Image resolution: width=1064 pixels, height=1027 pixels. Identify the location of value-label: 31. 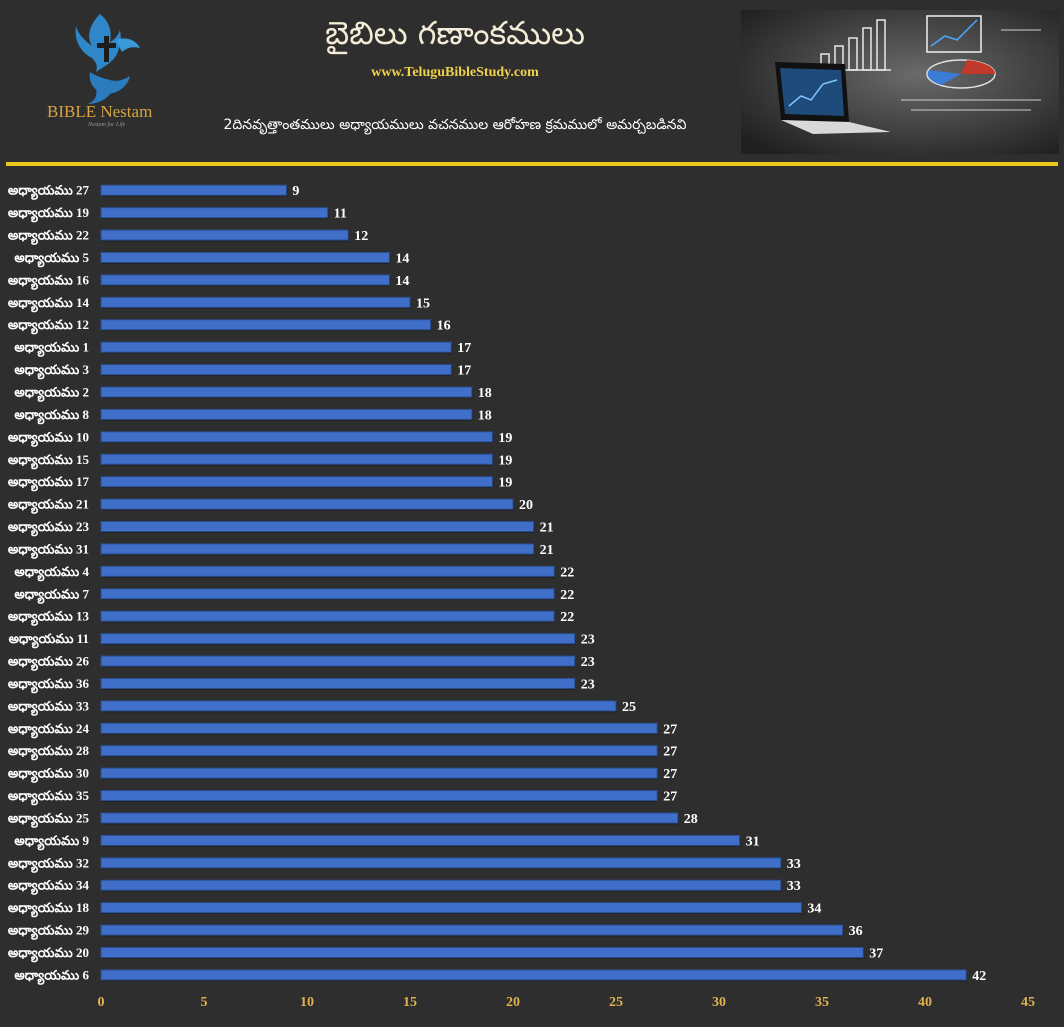
(753, 841).